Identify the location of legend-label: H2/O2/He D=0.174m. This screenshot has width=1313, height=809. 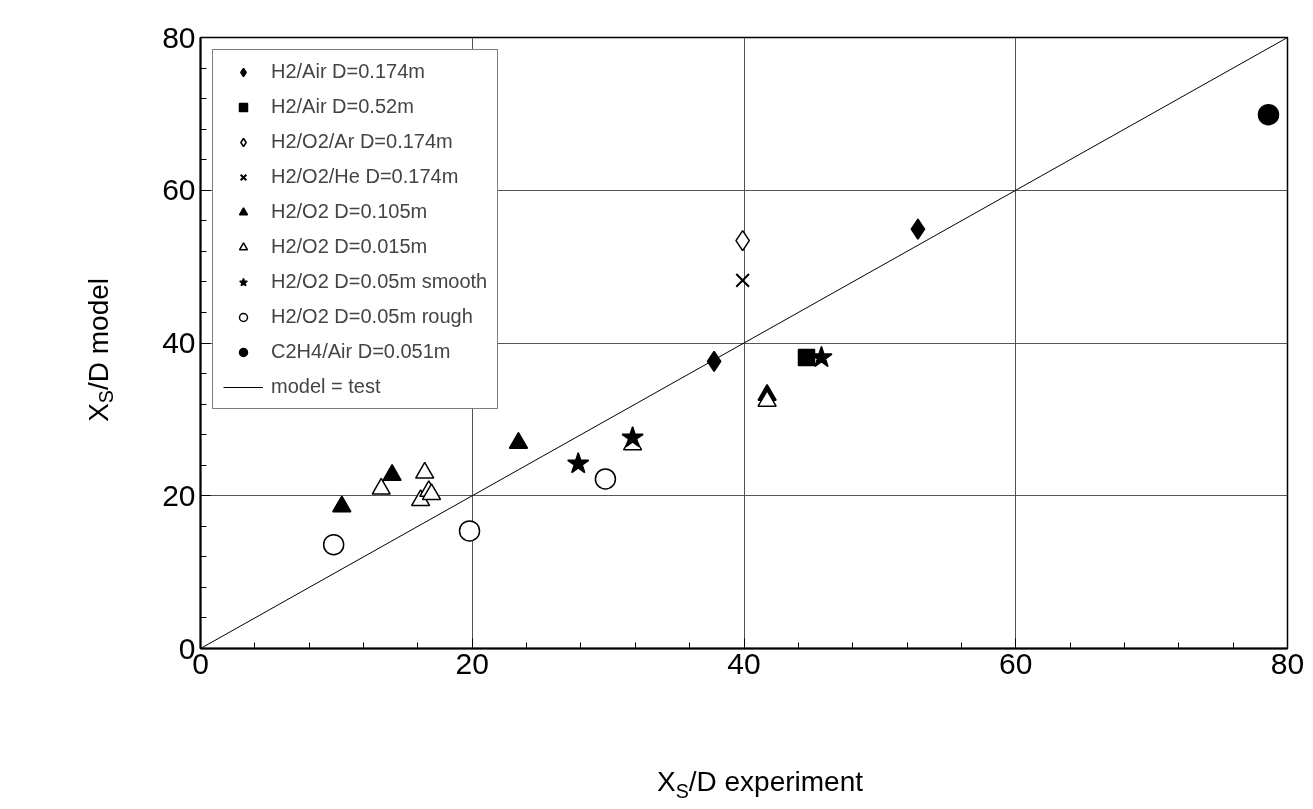
(365, 176).